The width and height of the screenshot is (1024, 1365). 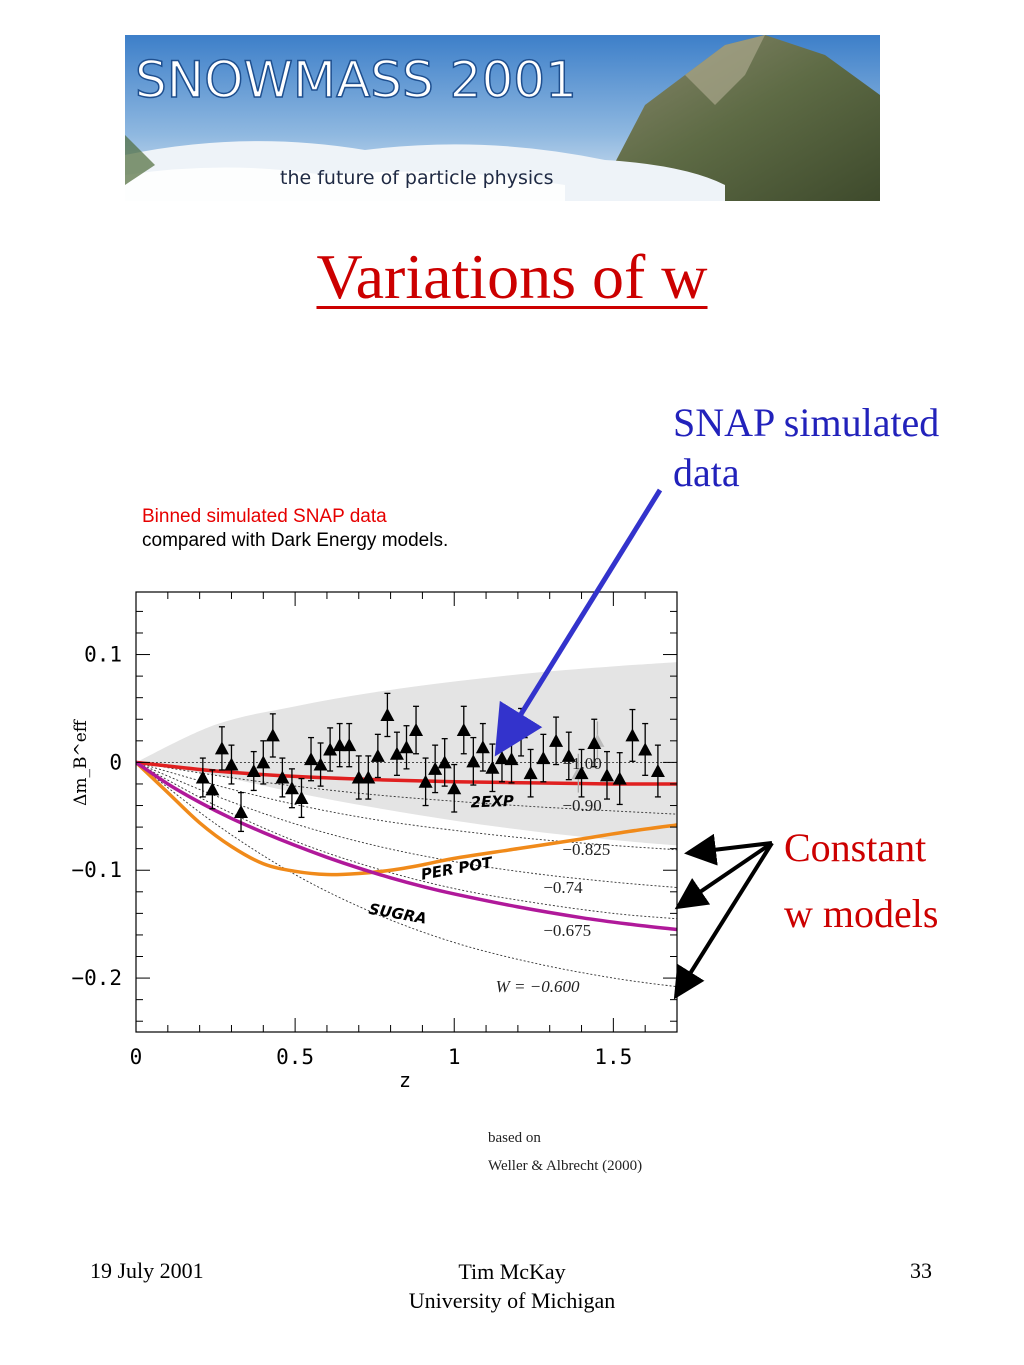 What do you see at coordinates (492, 801) in the screenshot?
I see `model-label-2exp: 2EXP` at bounding box center [492, 801].